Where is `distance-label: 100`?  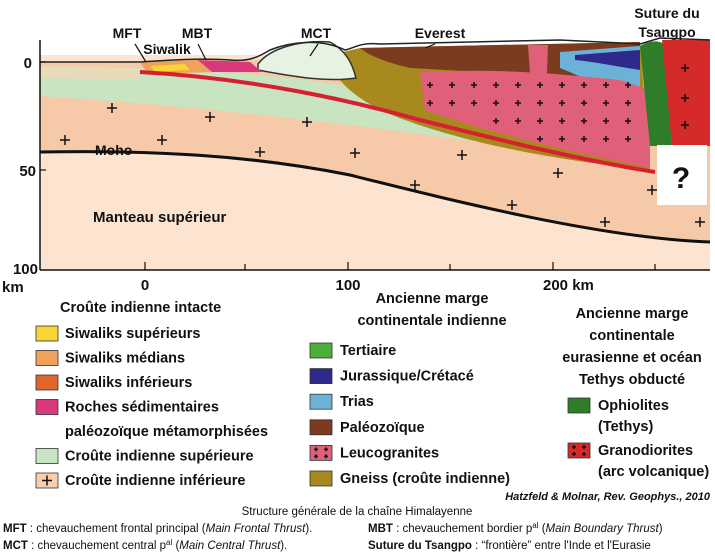
distance-label: 100 is located at coordinates (347, 285).